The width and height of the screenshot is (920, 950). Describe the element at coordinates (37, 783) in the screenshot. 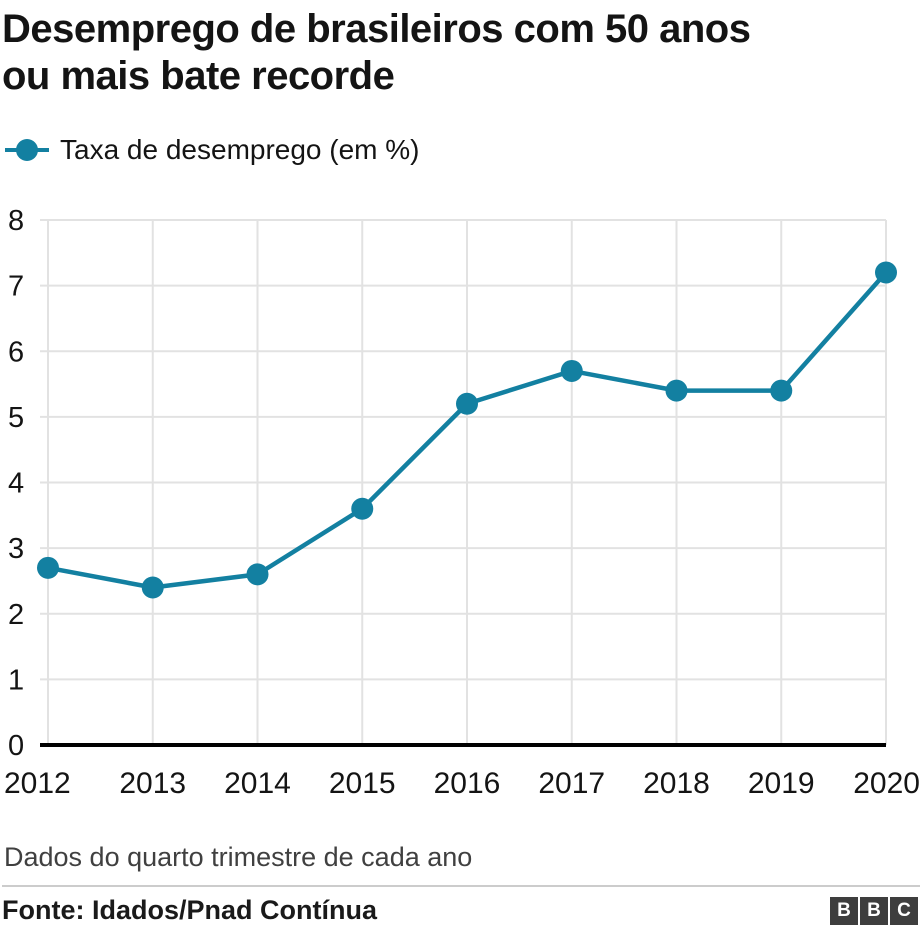

I see `x-tick-label: 2012` at that location.